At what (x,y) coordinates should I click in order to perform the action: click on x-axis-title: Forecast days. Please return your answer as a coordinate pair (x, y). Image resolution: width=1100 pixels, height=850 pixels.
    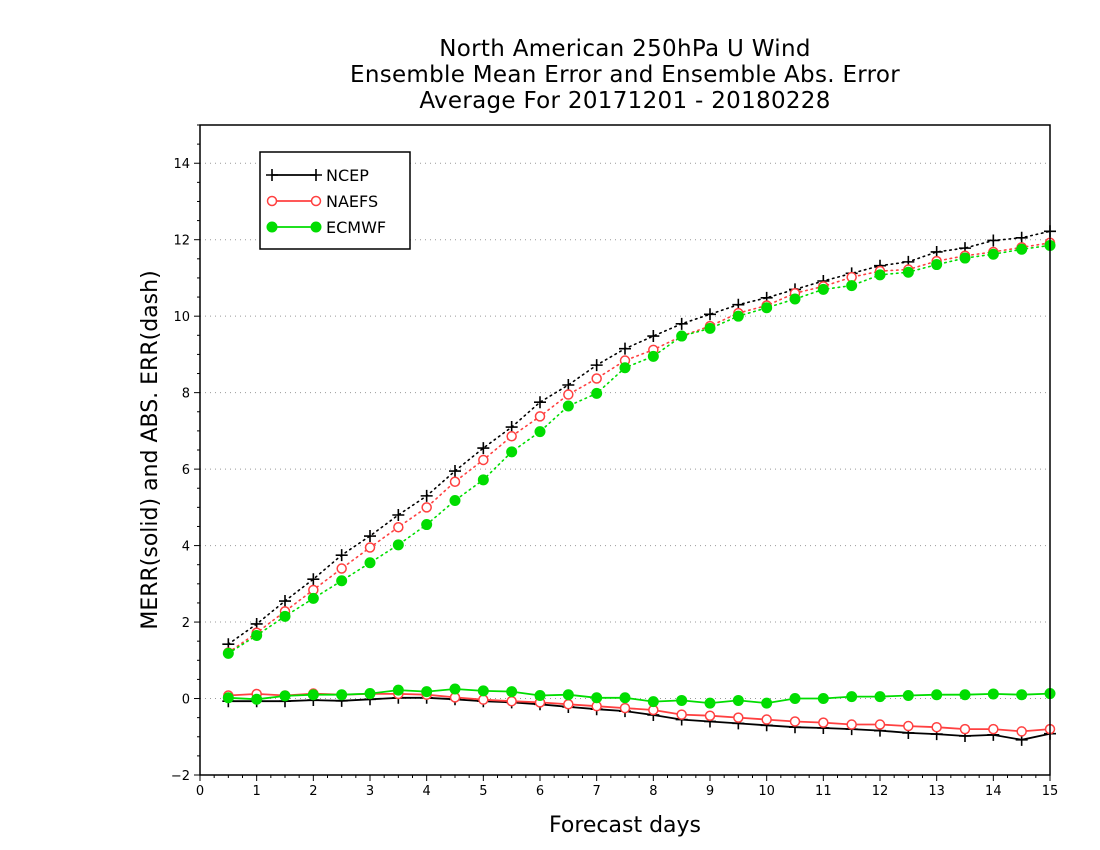
    Looking at the image, I should click on (625, 825).